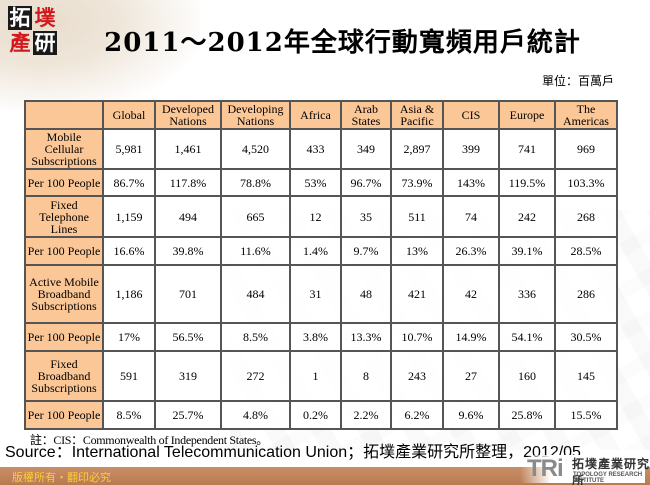 The image size is (650, 485). Describe the element at coordinates (417, 149) in the screenshot. I see `table-cell: 2,897` at that location.